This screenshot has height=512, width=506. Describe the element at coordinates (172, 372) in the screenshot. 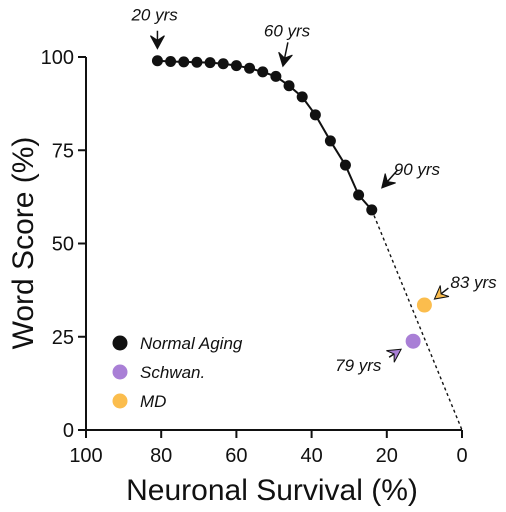

I see `legend-label: Schwan.` at that location.